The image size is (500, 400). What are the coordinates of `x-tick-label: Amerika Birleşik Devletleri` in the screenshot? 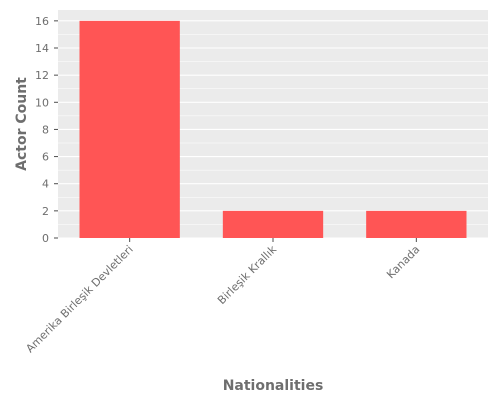 It's located at (79, 299).